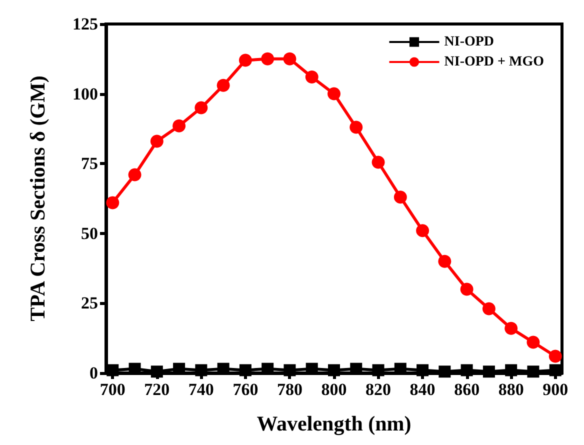 The height and width of the screenshot is (445, 584). What do you see at coordinates (85, 94) in the screenshot?
I see `y-tick-label: 100` at bounding box center [85, 94].